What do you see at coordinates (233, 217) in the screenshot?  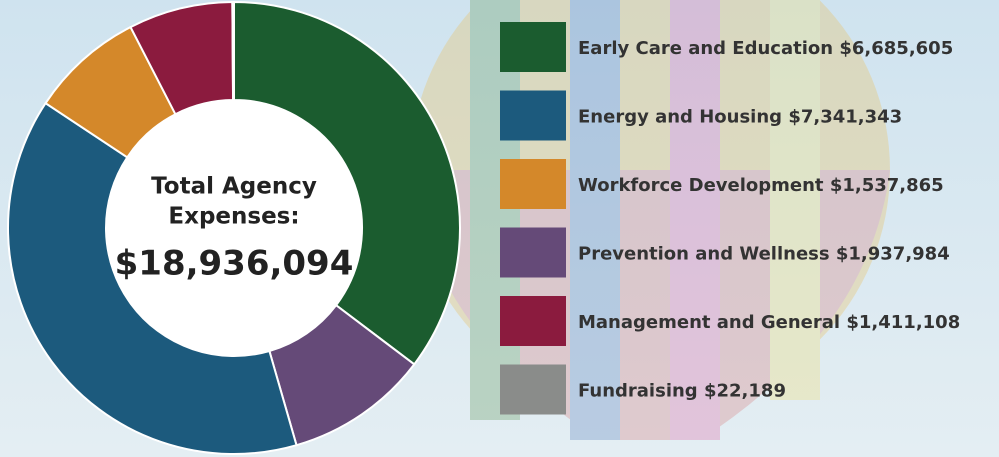 I see `center-label: Expenses:` at bounding box center [233, 217].